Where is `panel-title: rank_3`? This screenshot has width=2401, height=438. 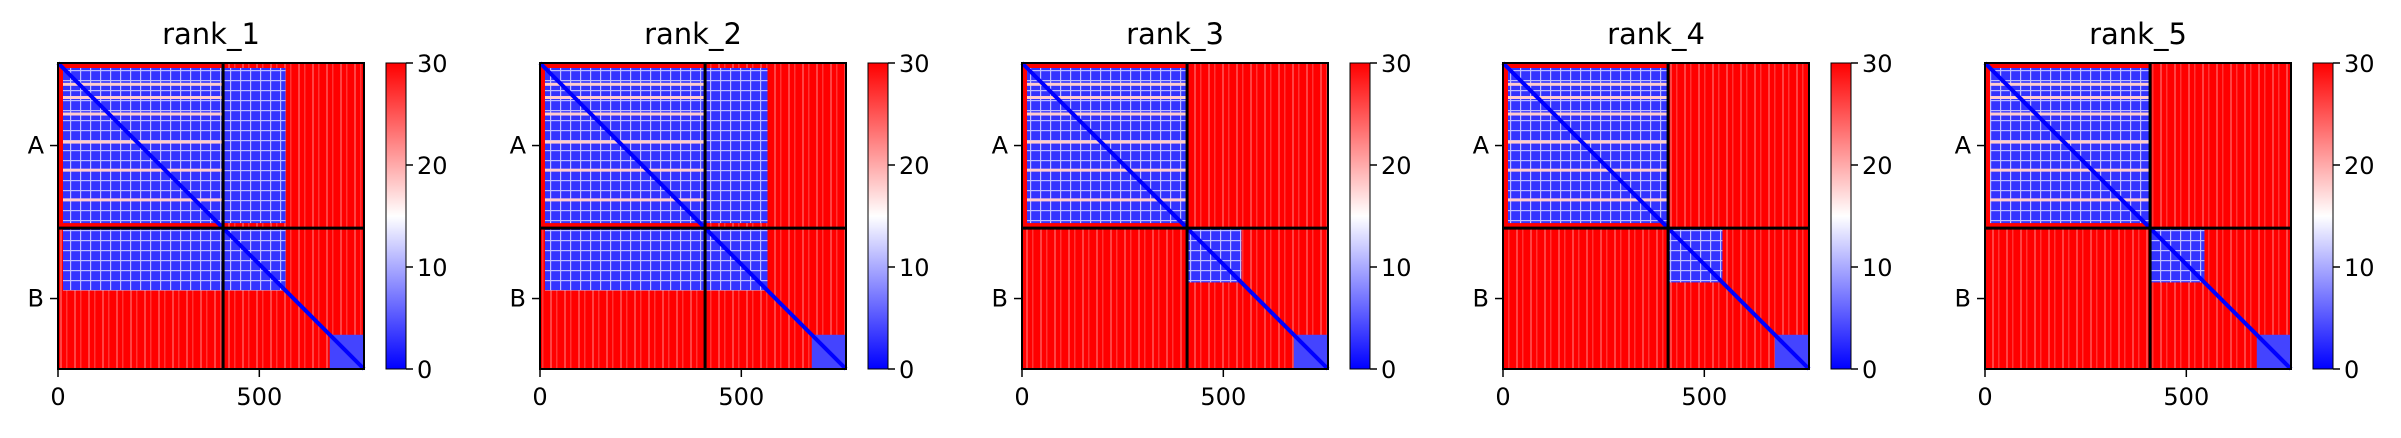
panel-title: rank_3 is located at coordinates (1175, 34).